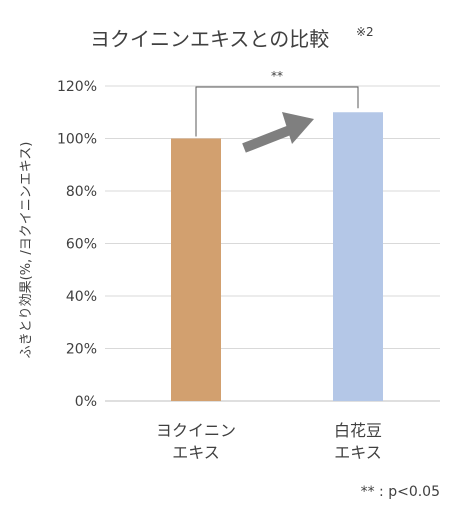 This screenshot has height=514, width=461. Describe the element at coordinates (86, 402) in the screenshot. I see `y-tick-label: 0%` at that location.